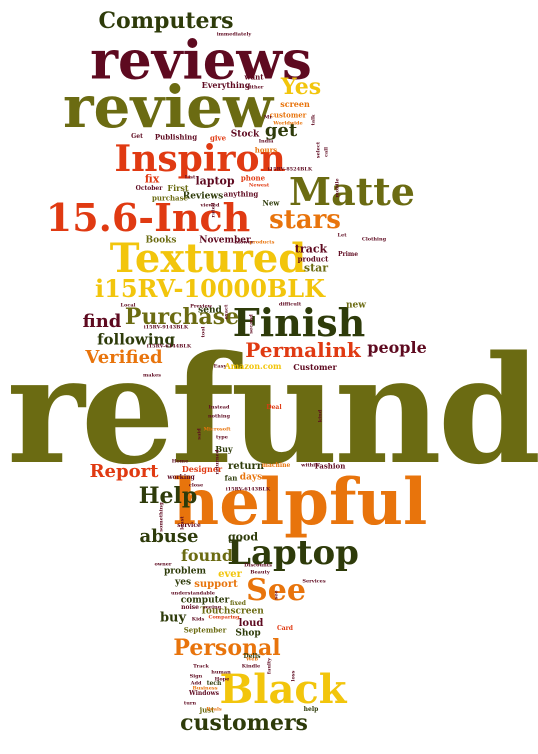 This screenshot has width=538, height=754. I want to click on word: owner, so click(163, 564).